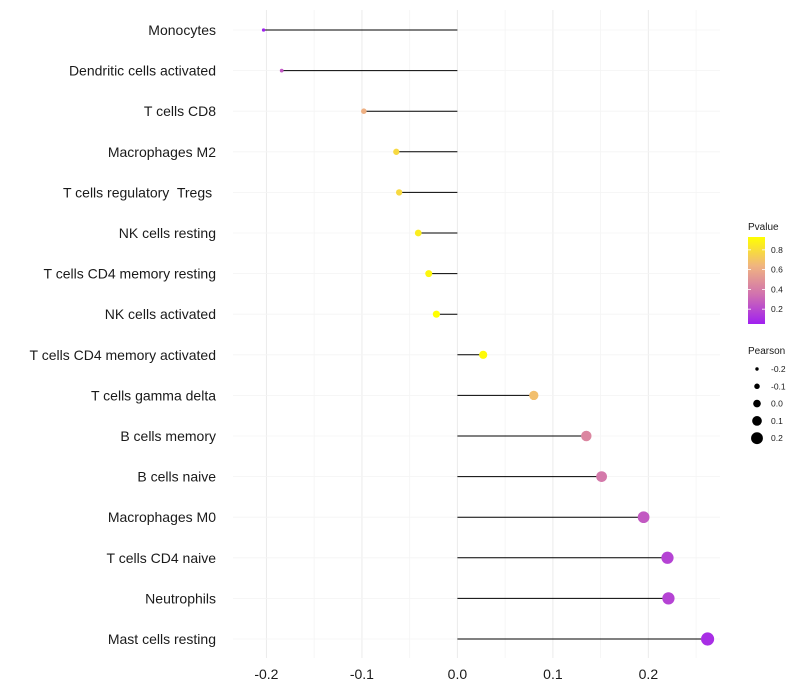 This screenshot has height=700, width=800. I want to click on category-label: NK cells resting, so click(167, 233).